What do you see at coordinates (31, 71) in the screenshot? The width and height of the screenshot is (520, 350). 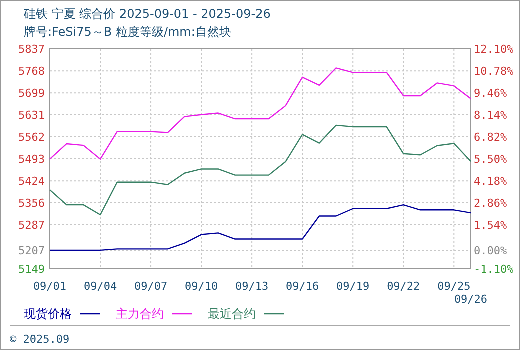 I see `y-tick-label: 5768` at bounding box center [31, 71].